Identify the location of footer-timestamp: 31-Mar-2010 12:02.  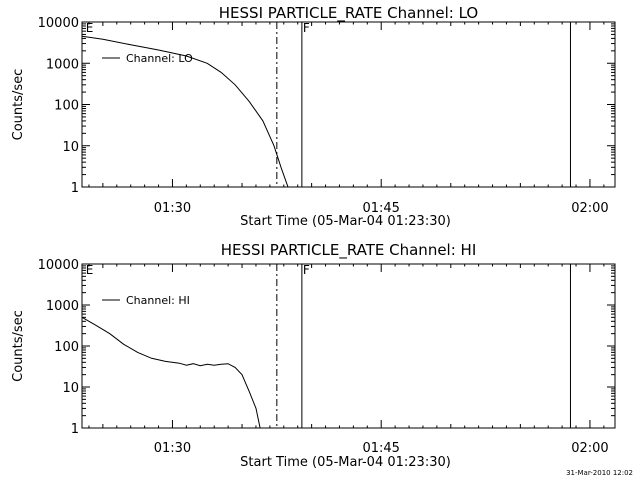
(599, 473).